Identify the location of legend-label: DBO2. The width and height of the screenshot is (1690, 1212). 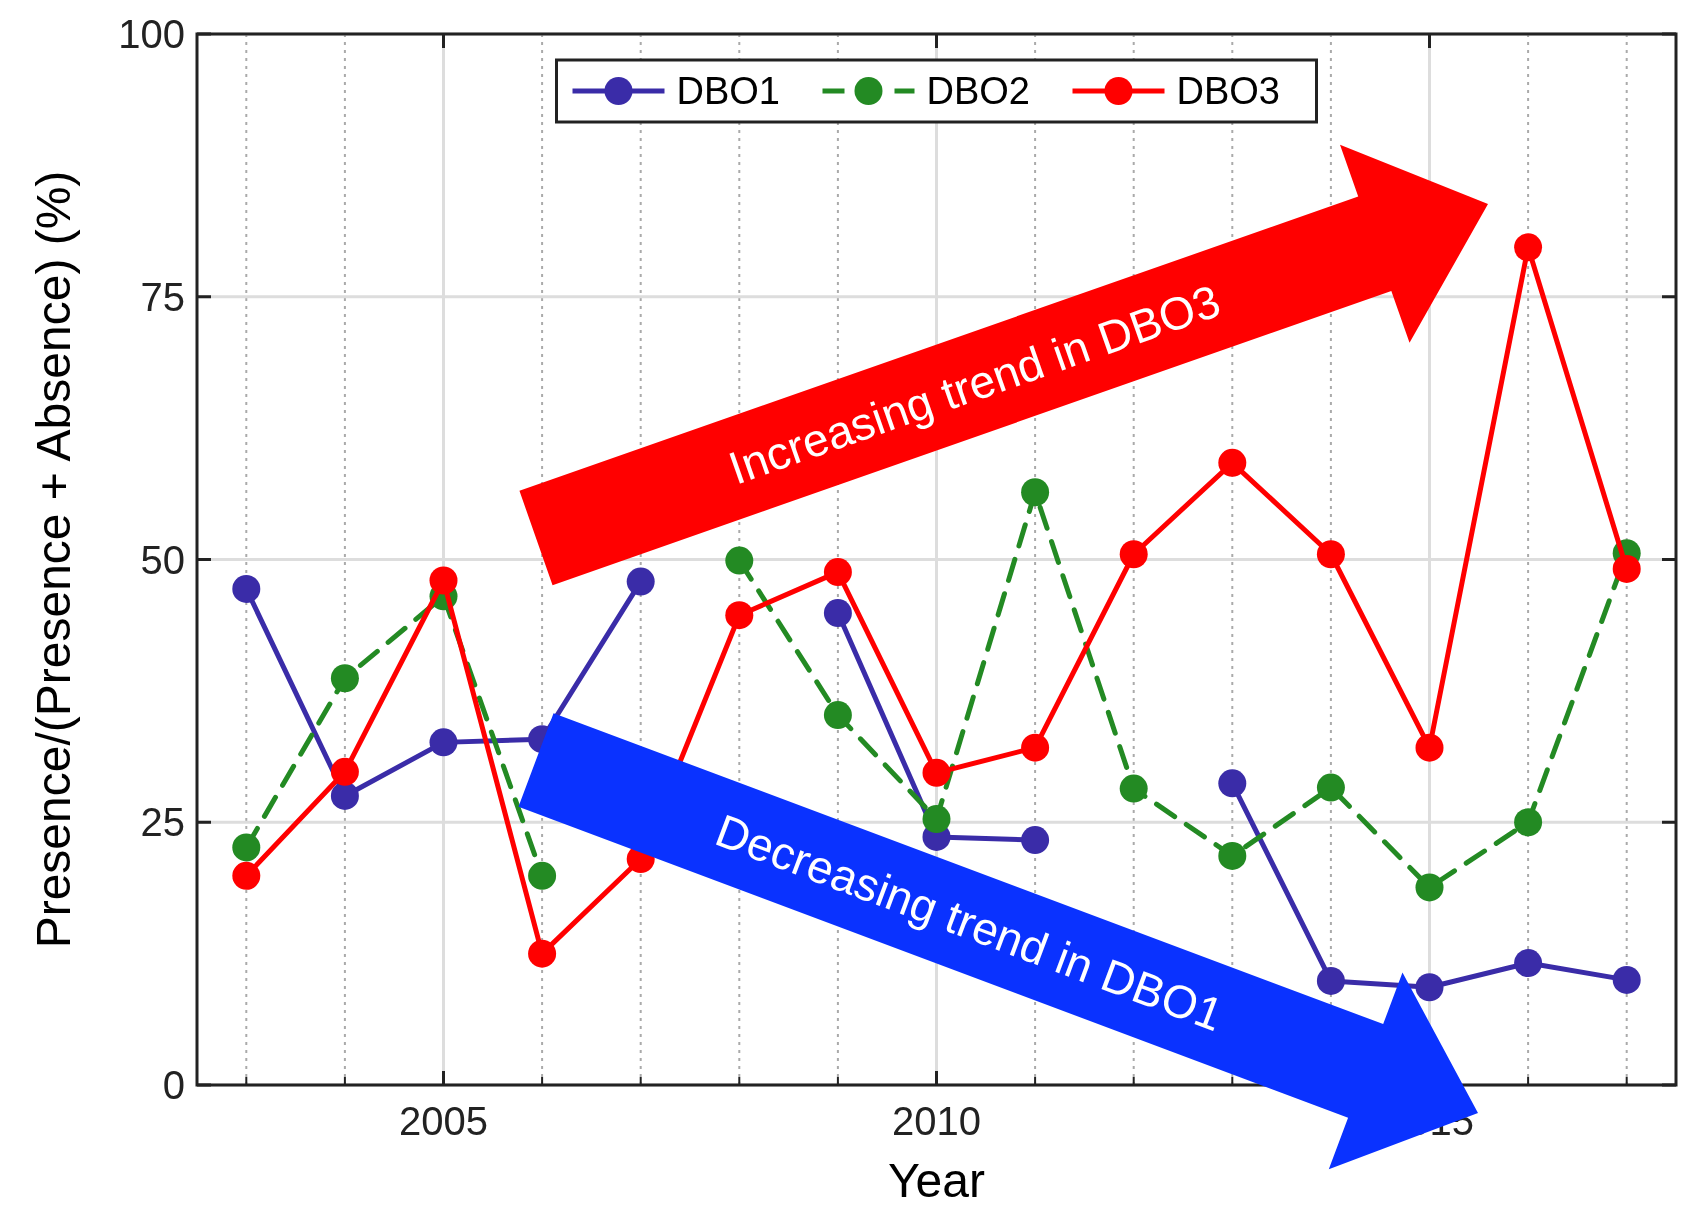
(978, 91).